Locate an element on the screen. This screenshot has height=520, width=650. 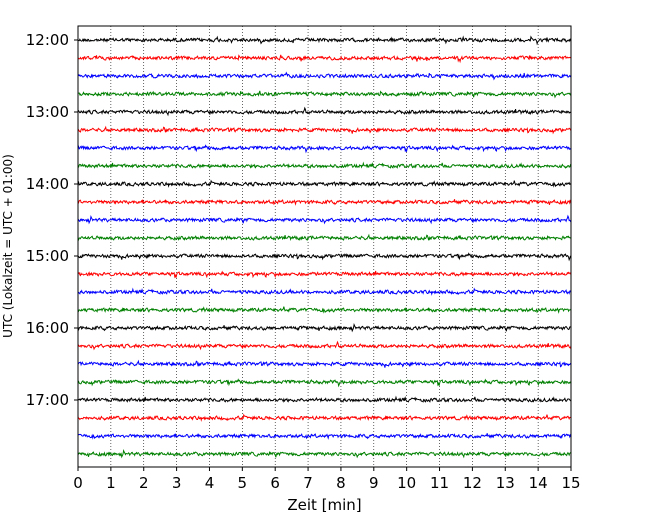
y-axis-ticks: 12:00 13:00 14:00 15:00 16:00 17:00 is located at coordinates (52, 220).